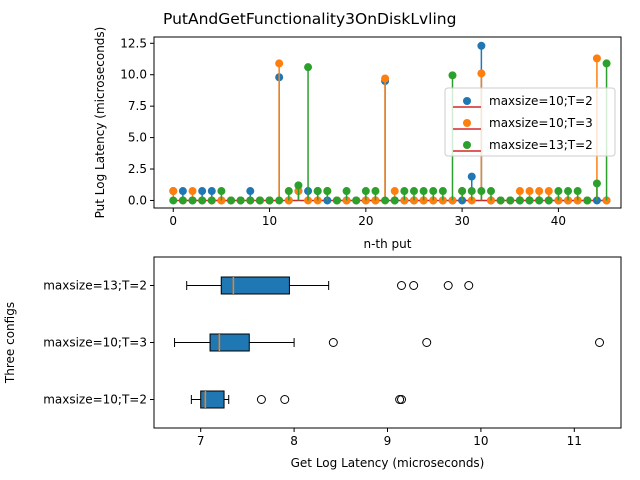 This screenshot has width=640, height=480. What do you see at coordinates (137, 138) in the screenshot?
I see `y-tick-label: 5.0` at bounding box center [137, 138].